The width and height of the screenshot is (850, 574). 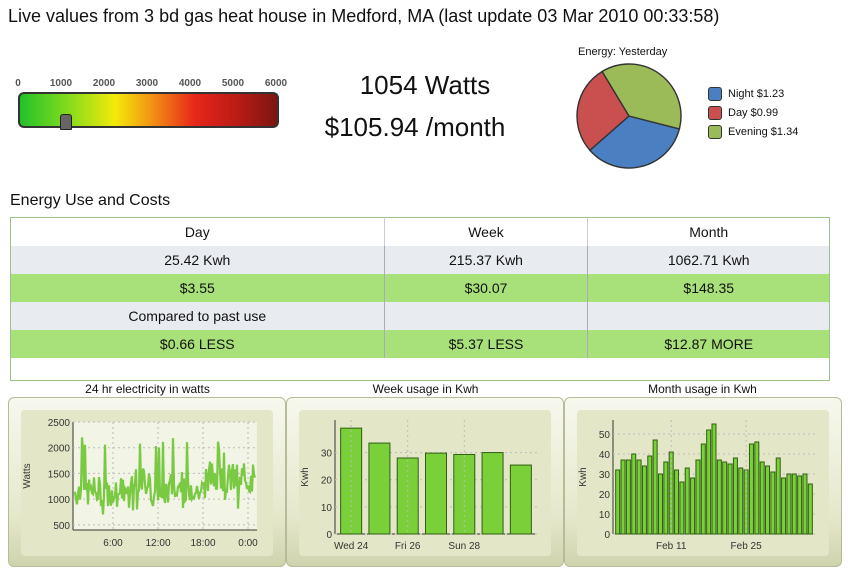 What do you see at coordinates (248, 543) in the screenshot?
I see `x-tick-label: 0:00` at bounding box center [248, 543].